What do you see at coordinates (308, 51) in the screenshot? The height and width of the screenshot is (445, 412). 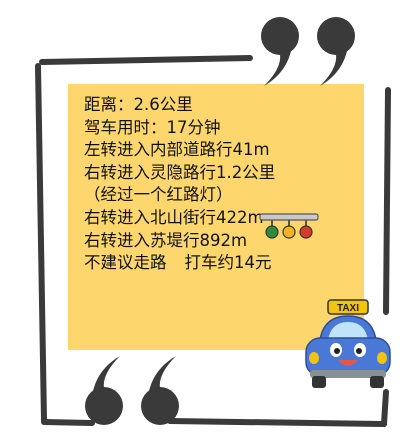 I see `double-quote-close-icon` at bounding box center [308, 51].